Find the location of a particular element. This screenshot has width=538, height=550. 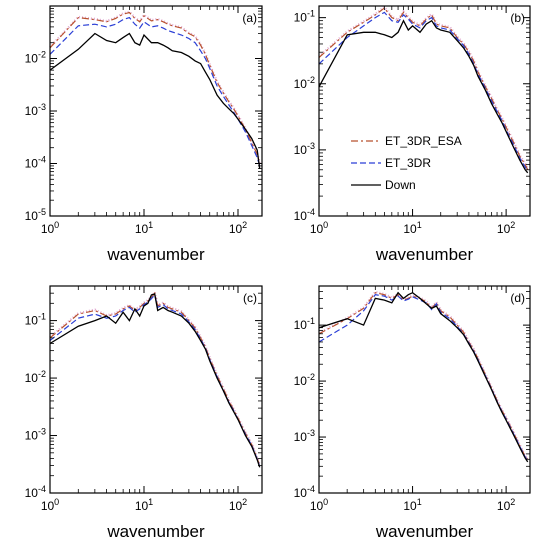

panel-label: (c) is located at coordinates (250, 298).